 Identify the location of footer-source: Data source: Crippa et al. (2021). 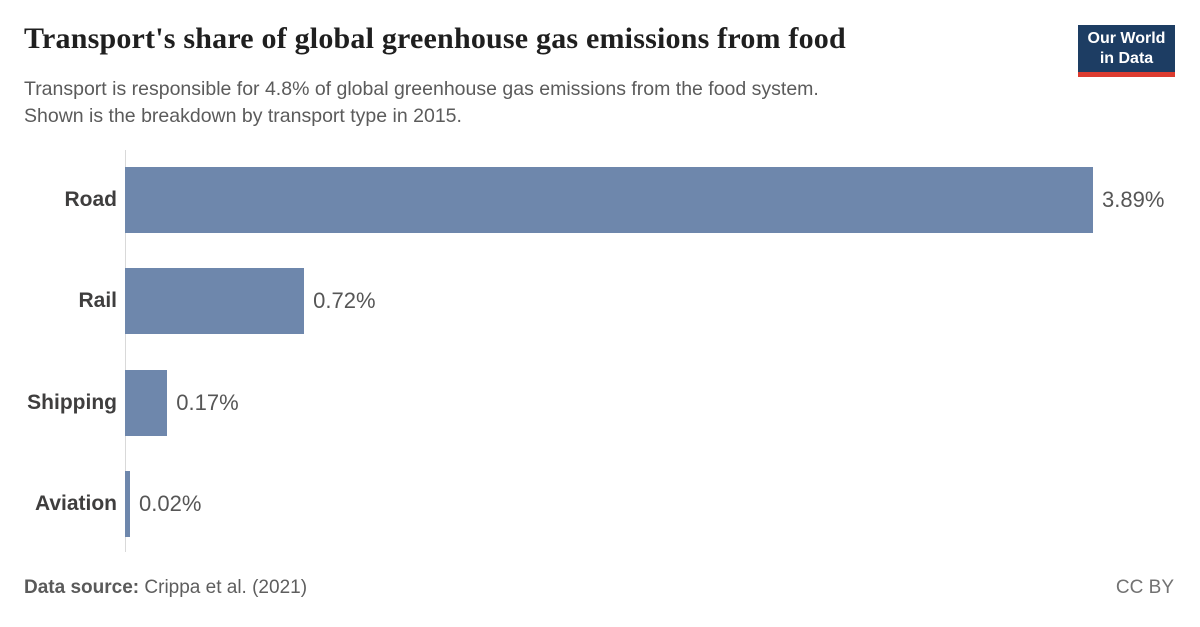
(165, 588).